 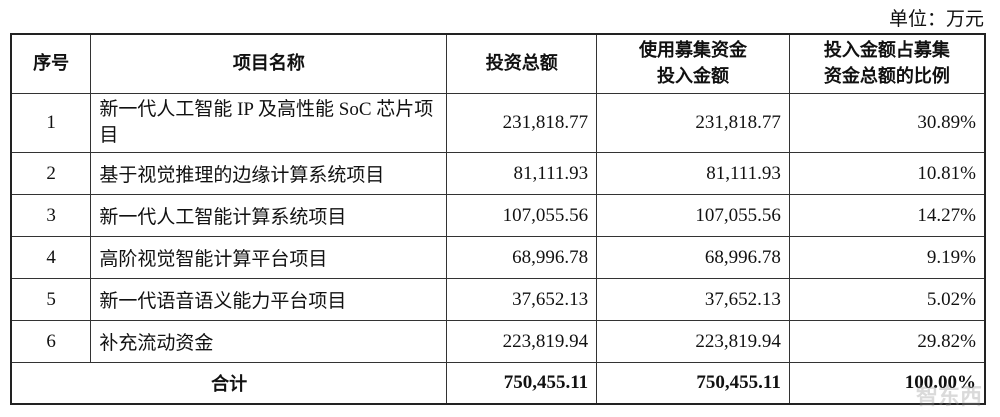 What do you see at coordinates (693, 299) in the screenshot?
I see `cell-raised: 37,652.13` at bounding box center [693, 299].